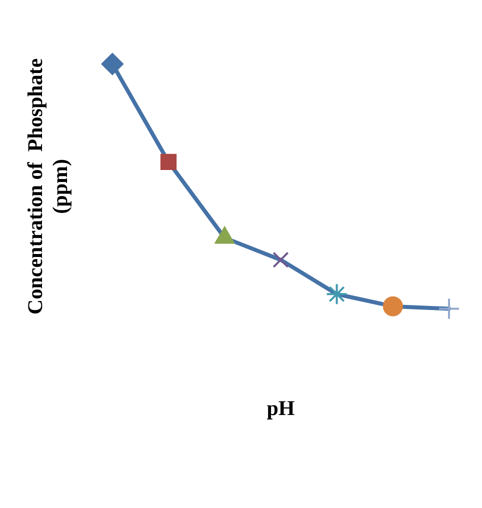  Describe the element at coordinates (47, 186) in the screenshot. I see `y-axis-title: Concentration of Phosphate (ppm)` at that location.